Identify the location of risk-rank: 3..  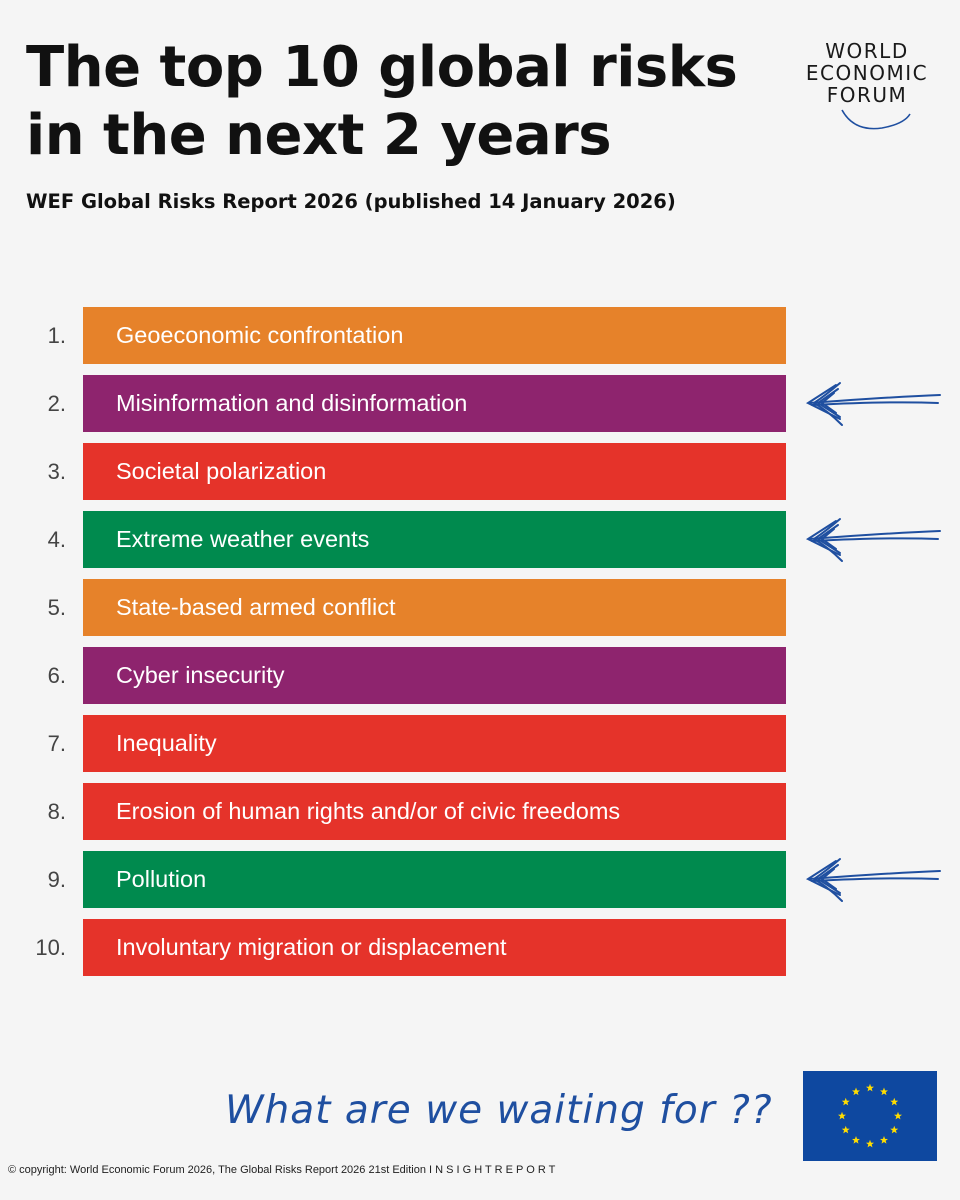
(56, 471).